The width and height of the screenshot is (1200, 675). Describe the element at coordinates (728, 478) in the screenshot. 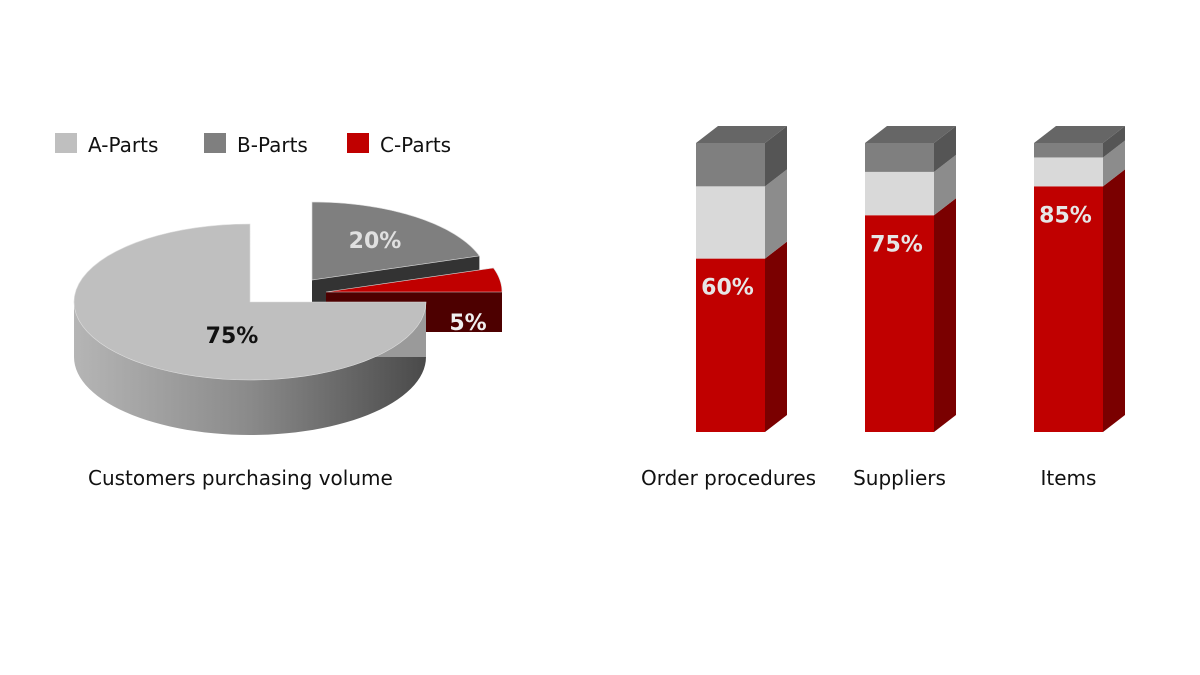

I see `category-label: Order procedures` at that location.